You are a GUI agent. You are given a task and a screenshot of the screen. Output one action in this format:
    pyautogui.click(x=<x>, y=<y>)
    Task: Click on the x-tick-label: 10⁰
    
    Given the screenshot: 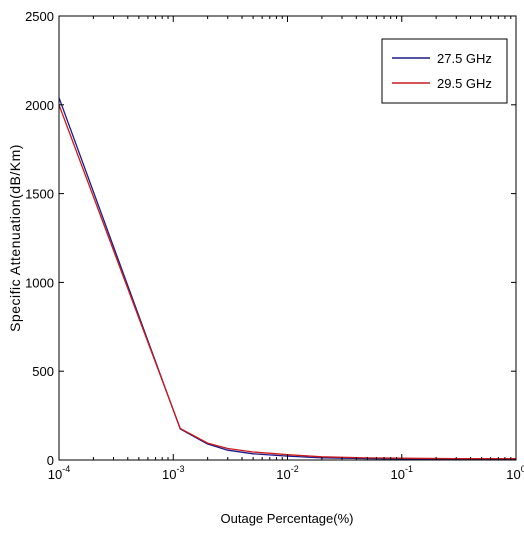 What is the action you would take?
    pyautogui.click(x=515, y=473)
    